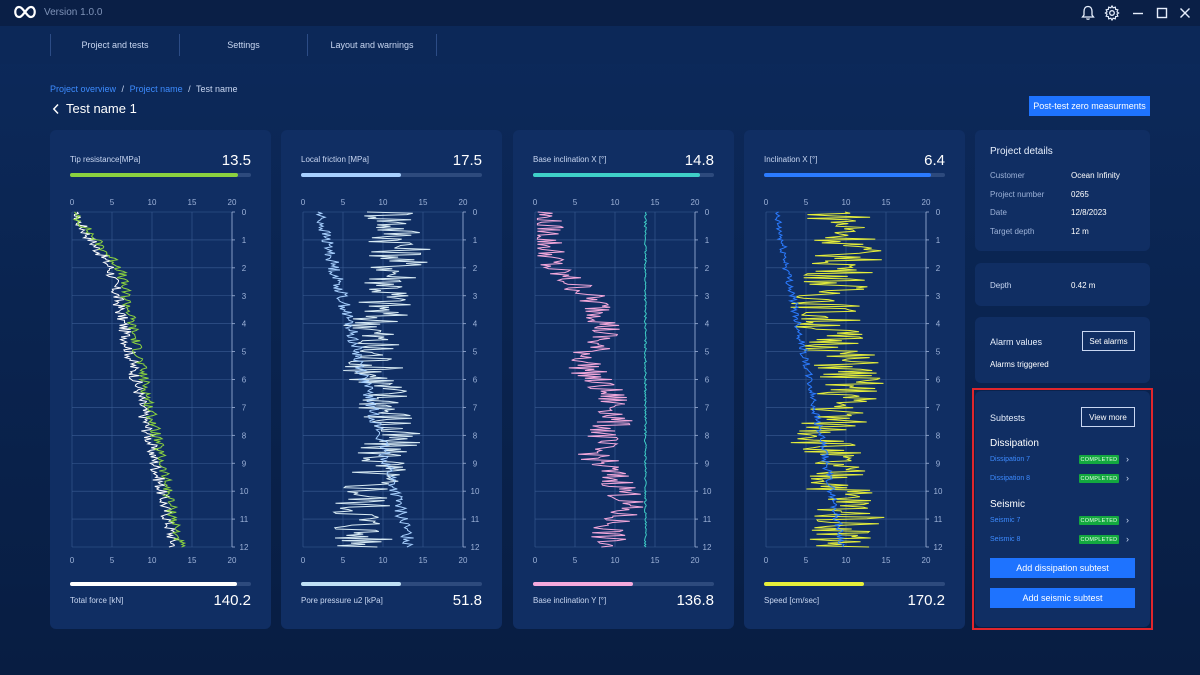 This screenshot has height=675, width=1200. What do you see at coordinates (1108, 417) in the screenshot?
I see `view-more-button: View more` at bounding box center [1108, 417].